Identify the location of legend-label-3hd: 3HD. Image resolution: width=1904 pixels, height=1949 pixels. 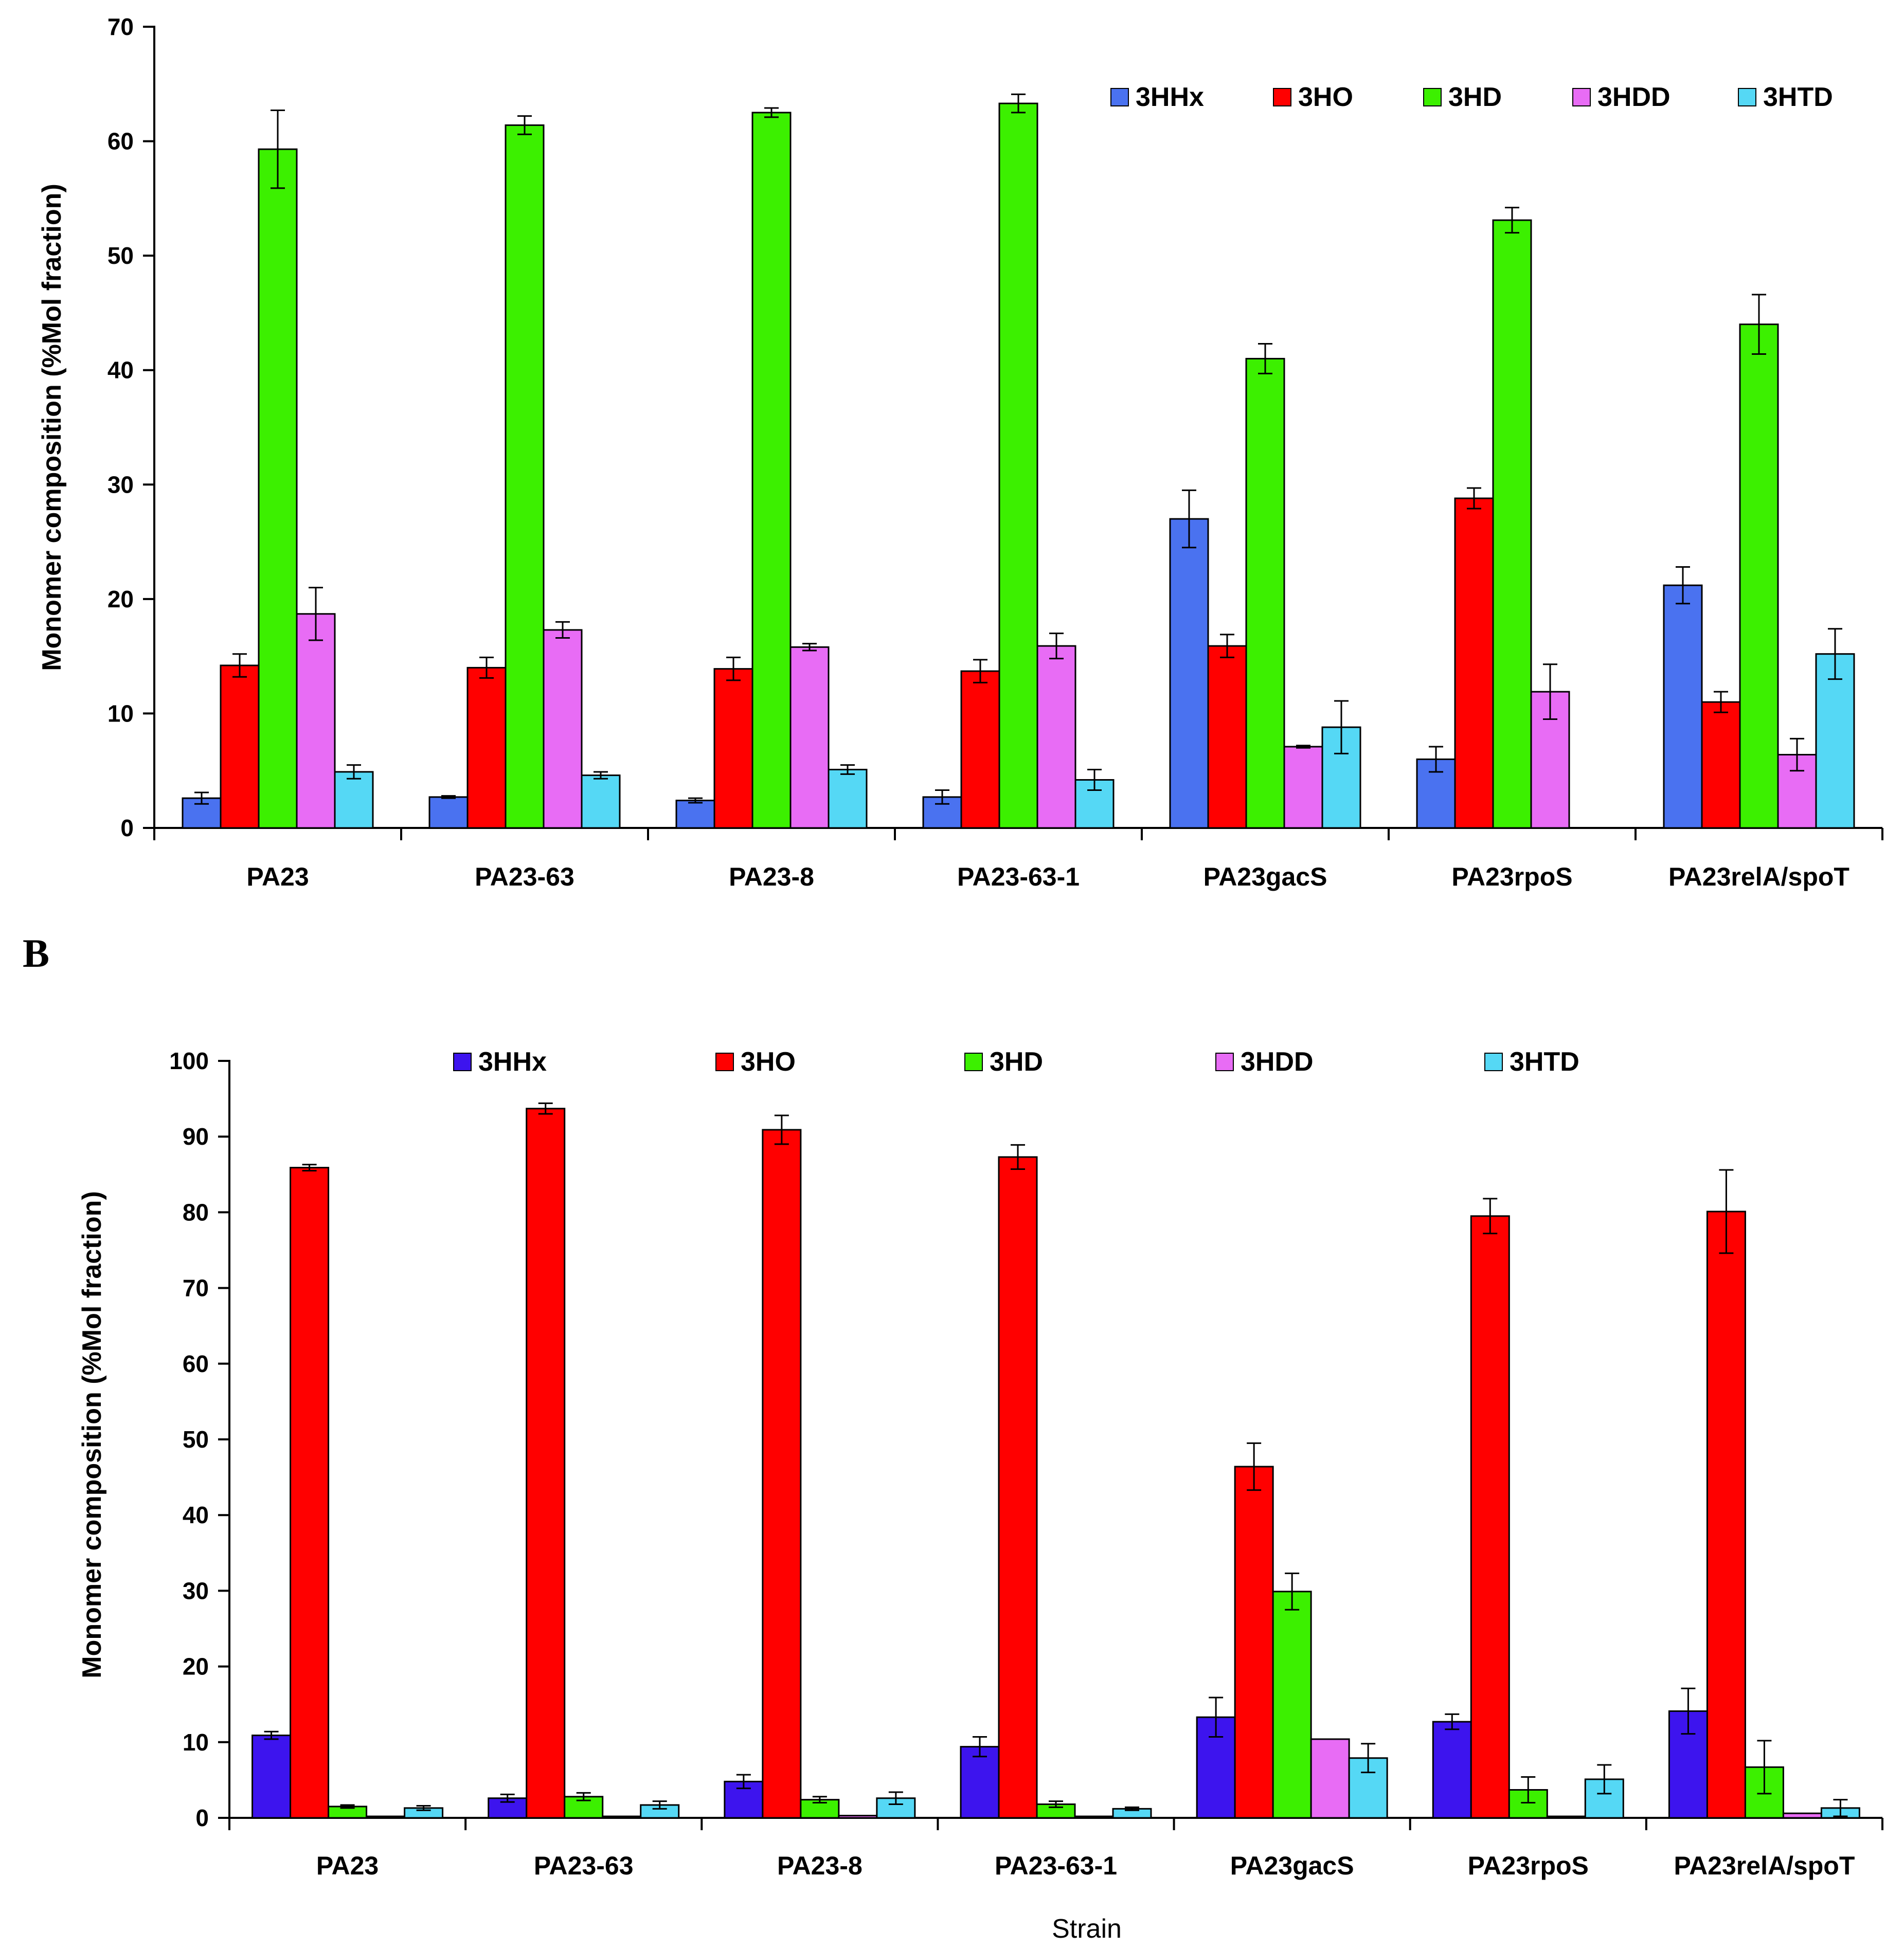
(1475, 97).